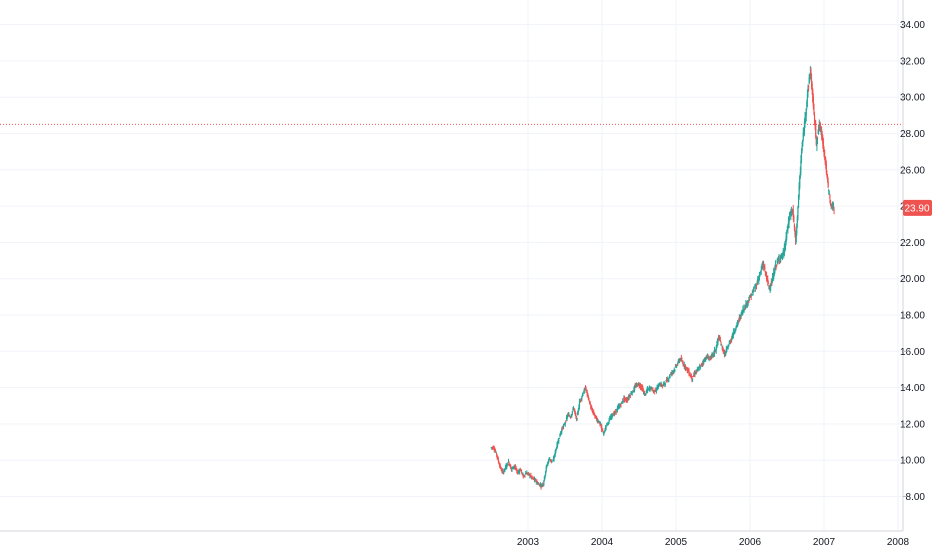 The height and width of the screenshot is (550, 932). What do you see at coordinates (917, 207) in the screenshot?
I see `last-price-marker: 23.90` at bounding box center [917, 207].